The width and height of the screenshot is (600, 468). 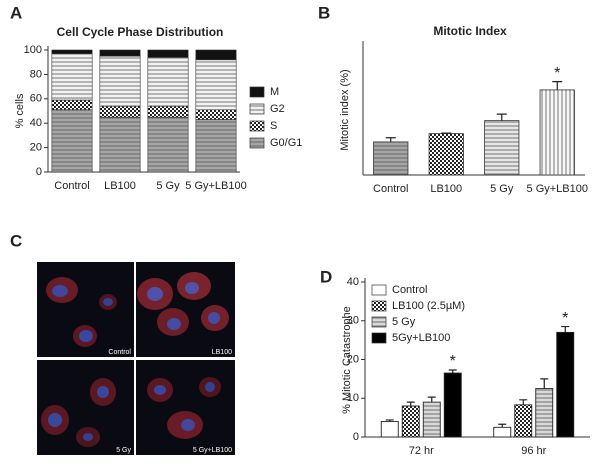 What do you see at coordinates (185, 407) in the screenshot?
I see `micrograph` at bounding box center [185, 407].